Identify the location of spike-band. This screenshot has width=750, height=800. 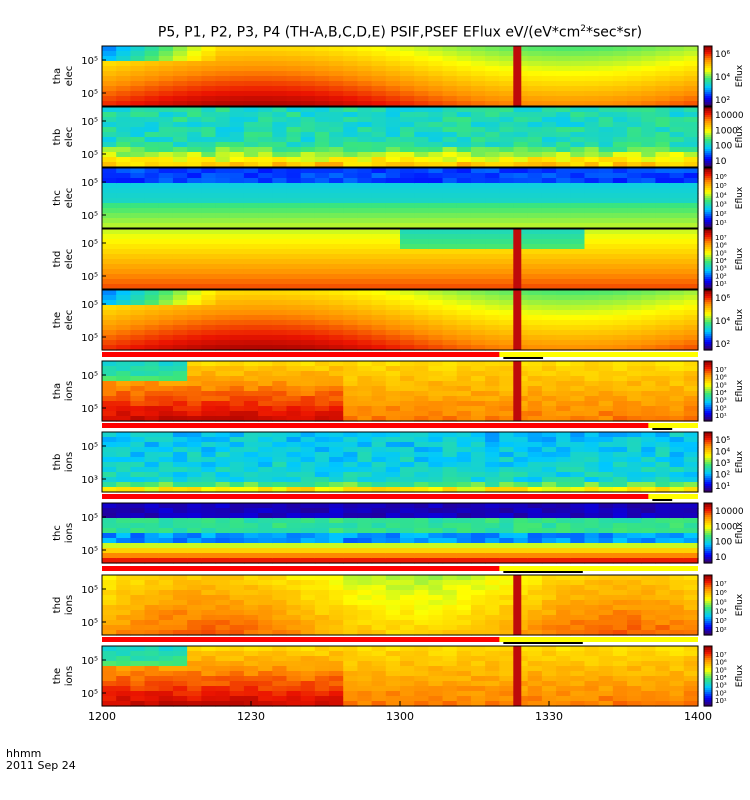
(517, 391).